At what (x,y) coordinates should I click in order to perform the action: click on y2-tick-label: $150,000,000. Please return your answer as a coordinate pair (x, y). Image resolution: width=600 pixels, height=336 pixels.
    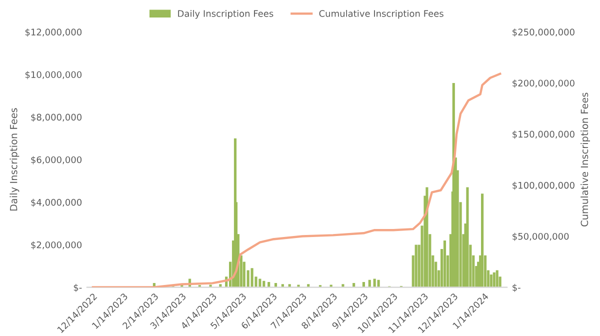
    Looking at the image, I should click on (543, 134).